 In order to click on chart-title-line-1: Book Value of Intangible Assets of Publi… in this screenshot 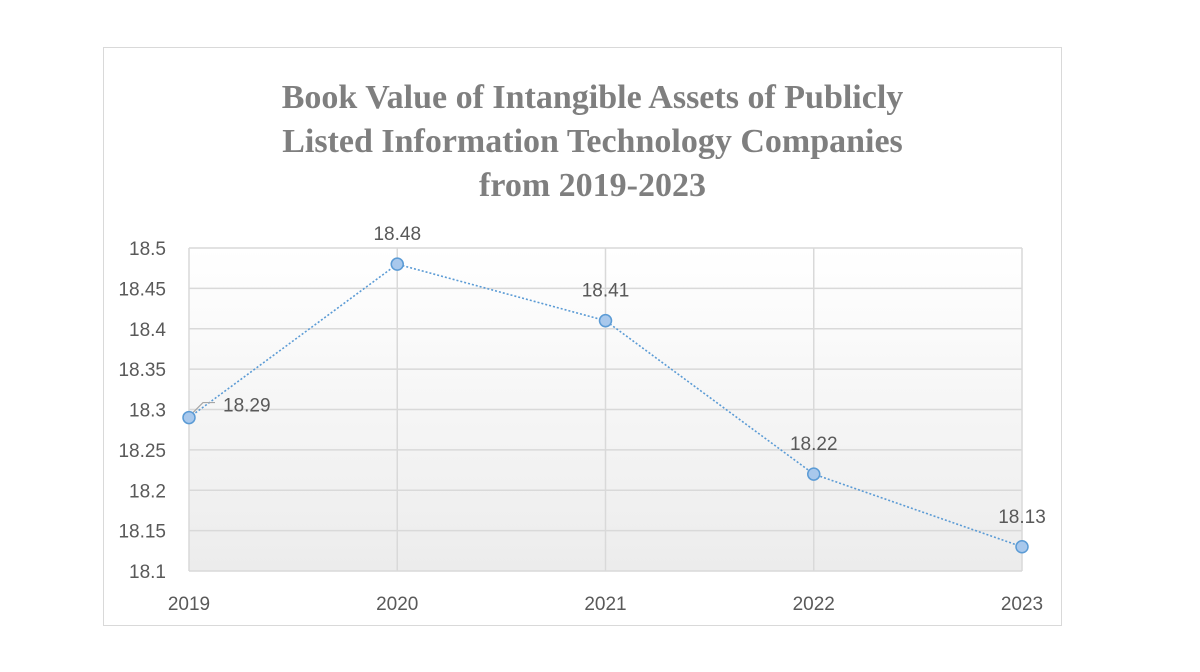, I will do `click(592, 97)`.